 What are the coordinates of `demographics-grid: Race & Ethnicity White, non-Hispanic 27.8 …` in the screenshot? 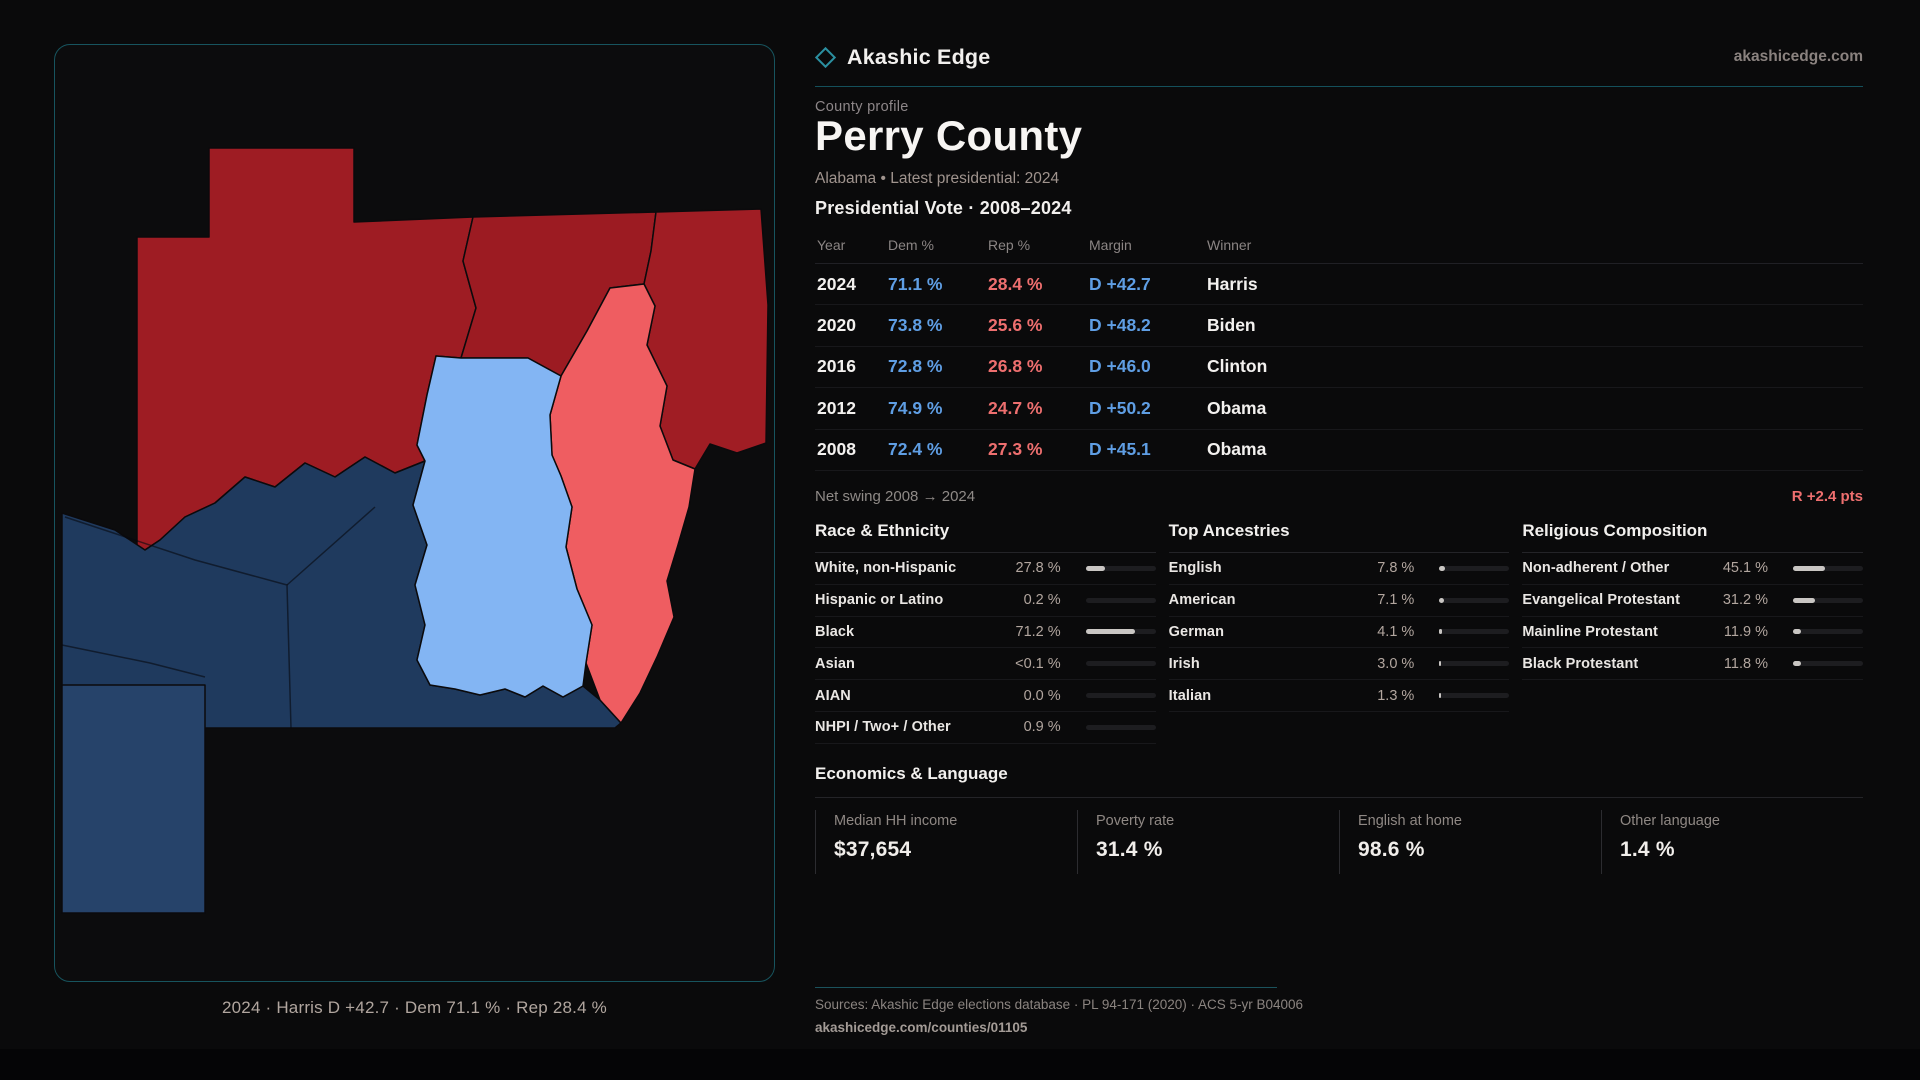 It's located at (1339, 632).